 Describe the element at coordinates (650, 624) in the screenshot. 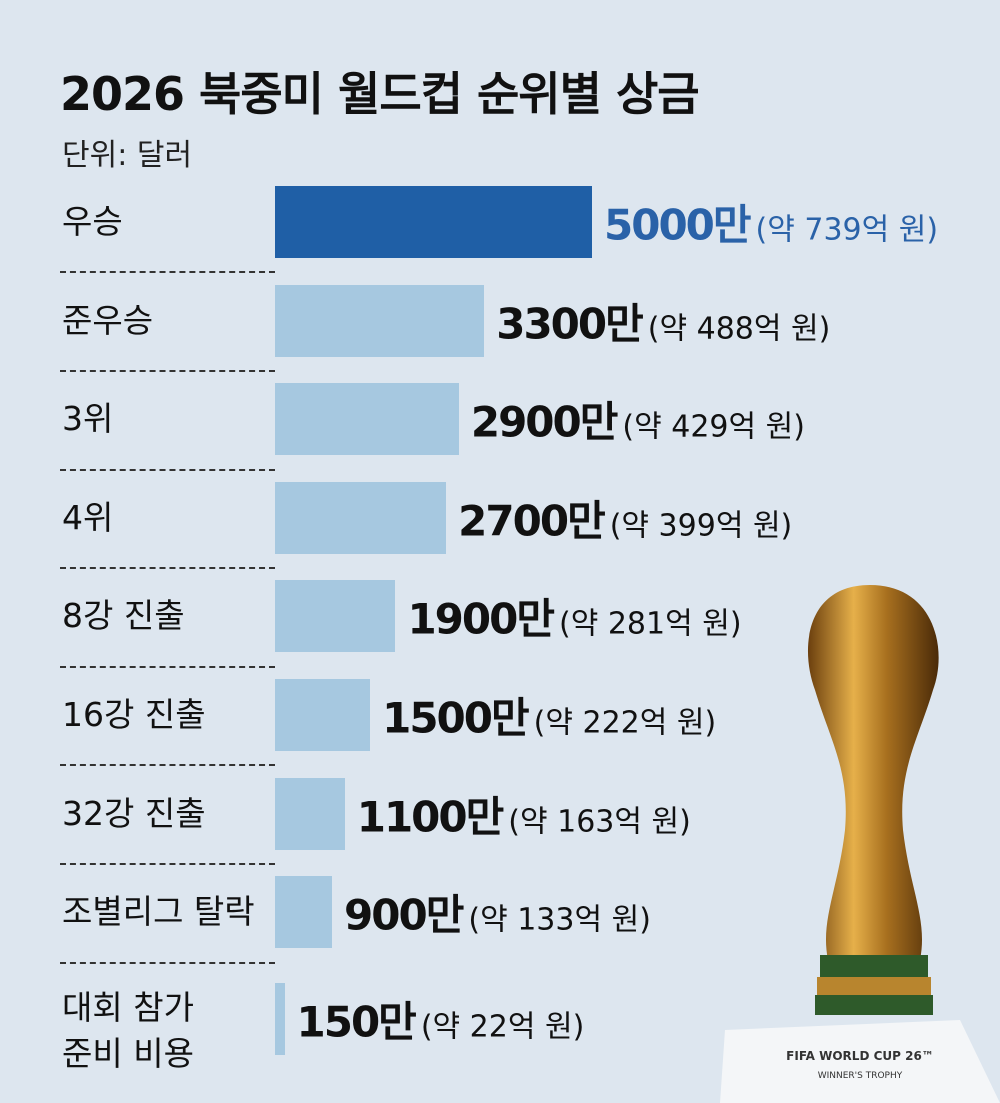

I see `krw-text: (약 281억 원)` at that location.